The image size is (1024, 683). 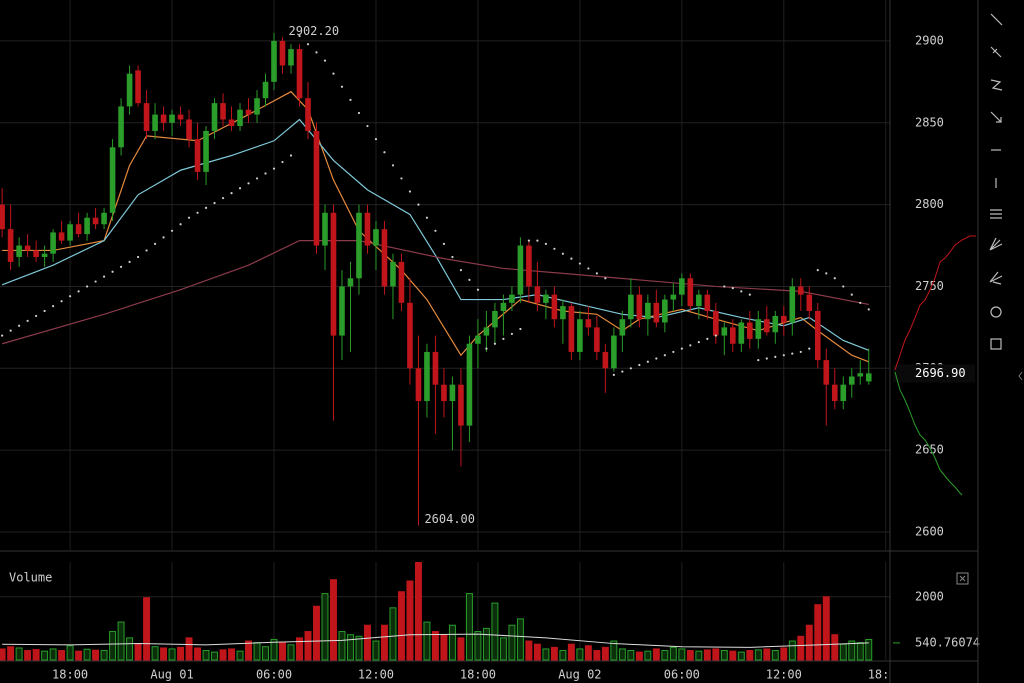 I want to click on tool-ray, so click(x=996, y=52).